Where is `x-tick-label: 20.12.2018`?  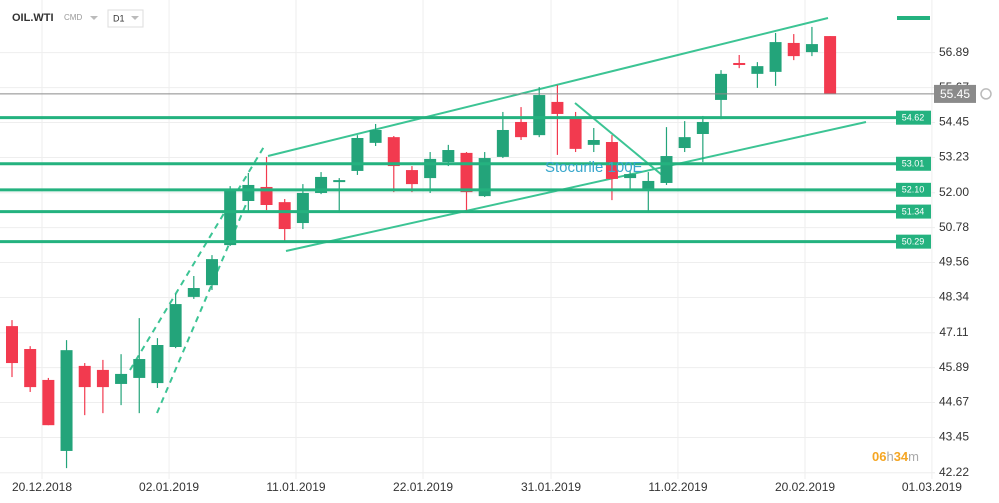
x-tick-label: 20.12.2018 is located at coordinates (42, 487).